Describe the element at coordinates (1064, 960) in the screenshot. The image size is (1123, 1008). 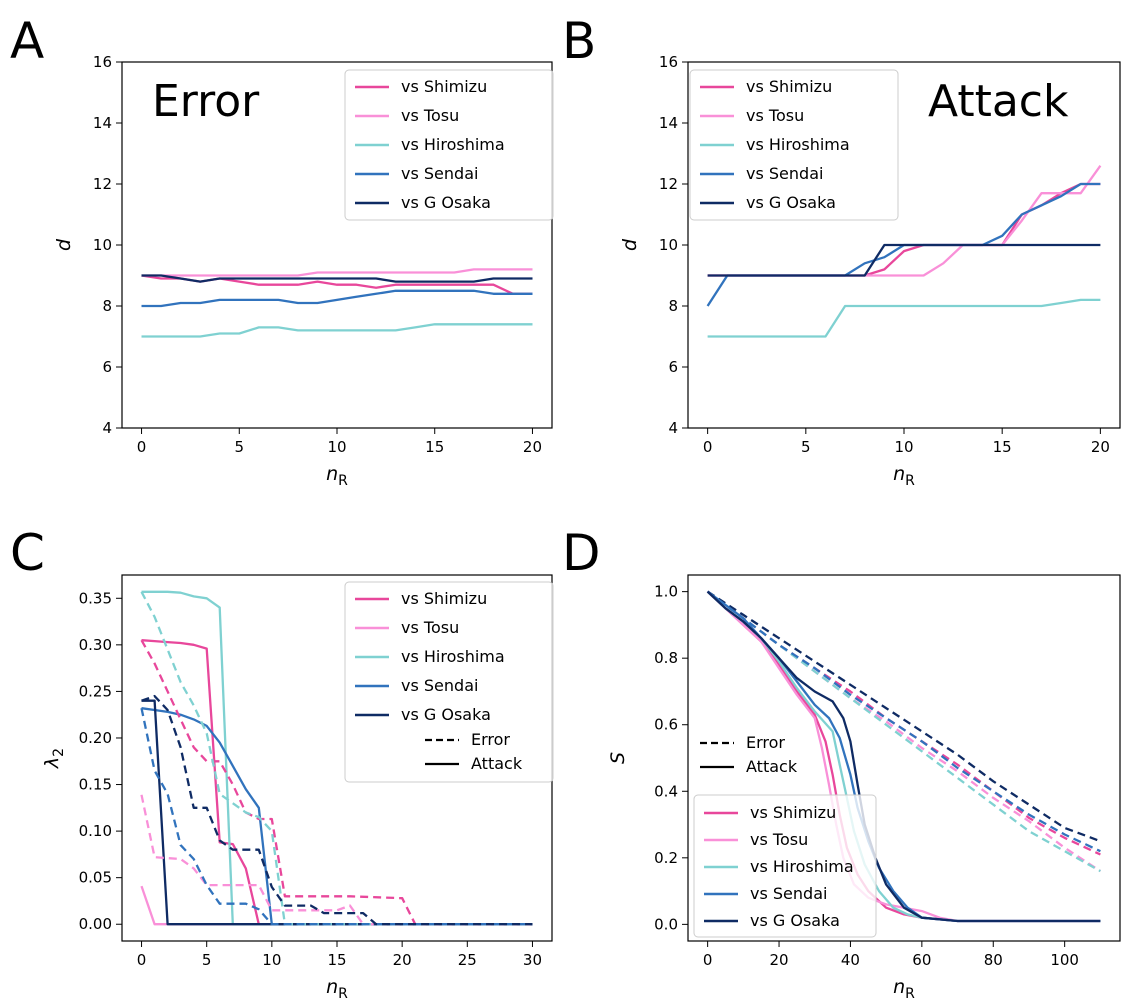
I see `x-tick-label: 100` at that location.